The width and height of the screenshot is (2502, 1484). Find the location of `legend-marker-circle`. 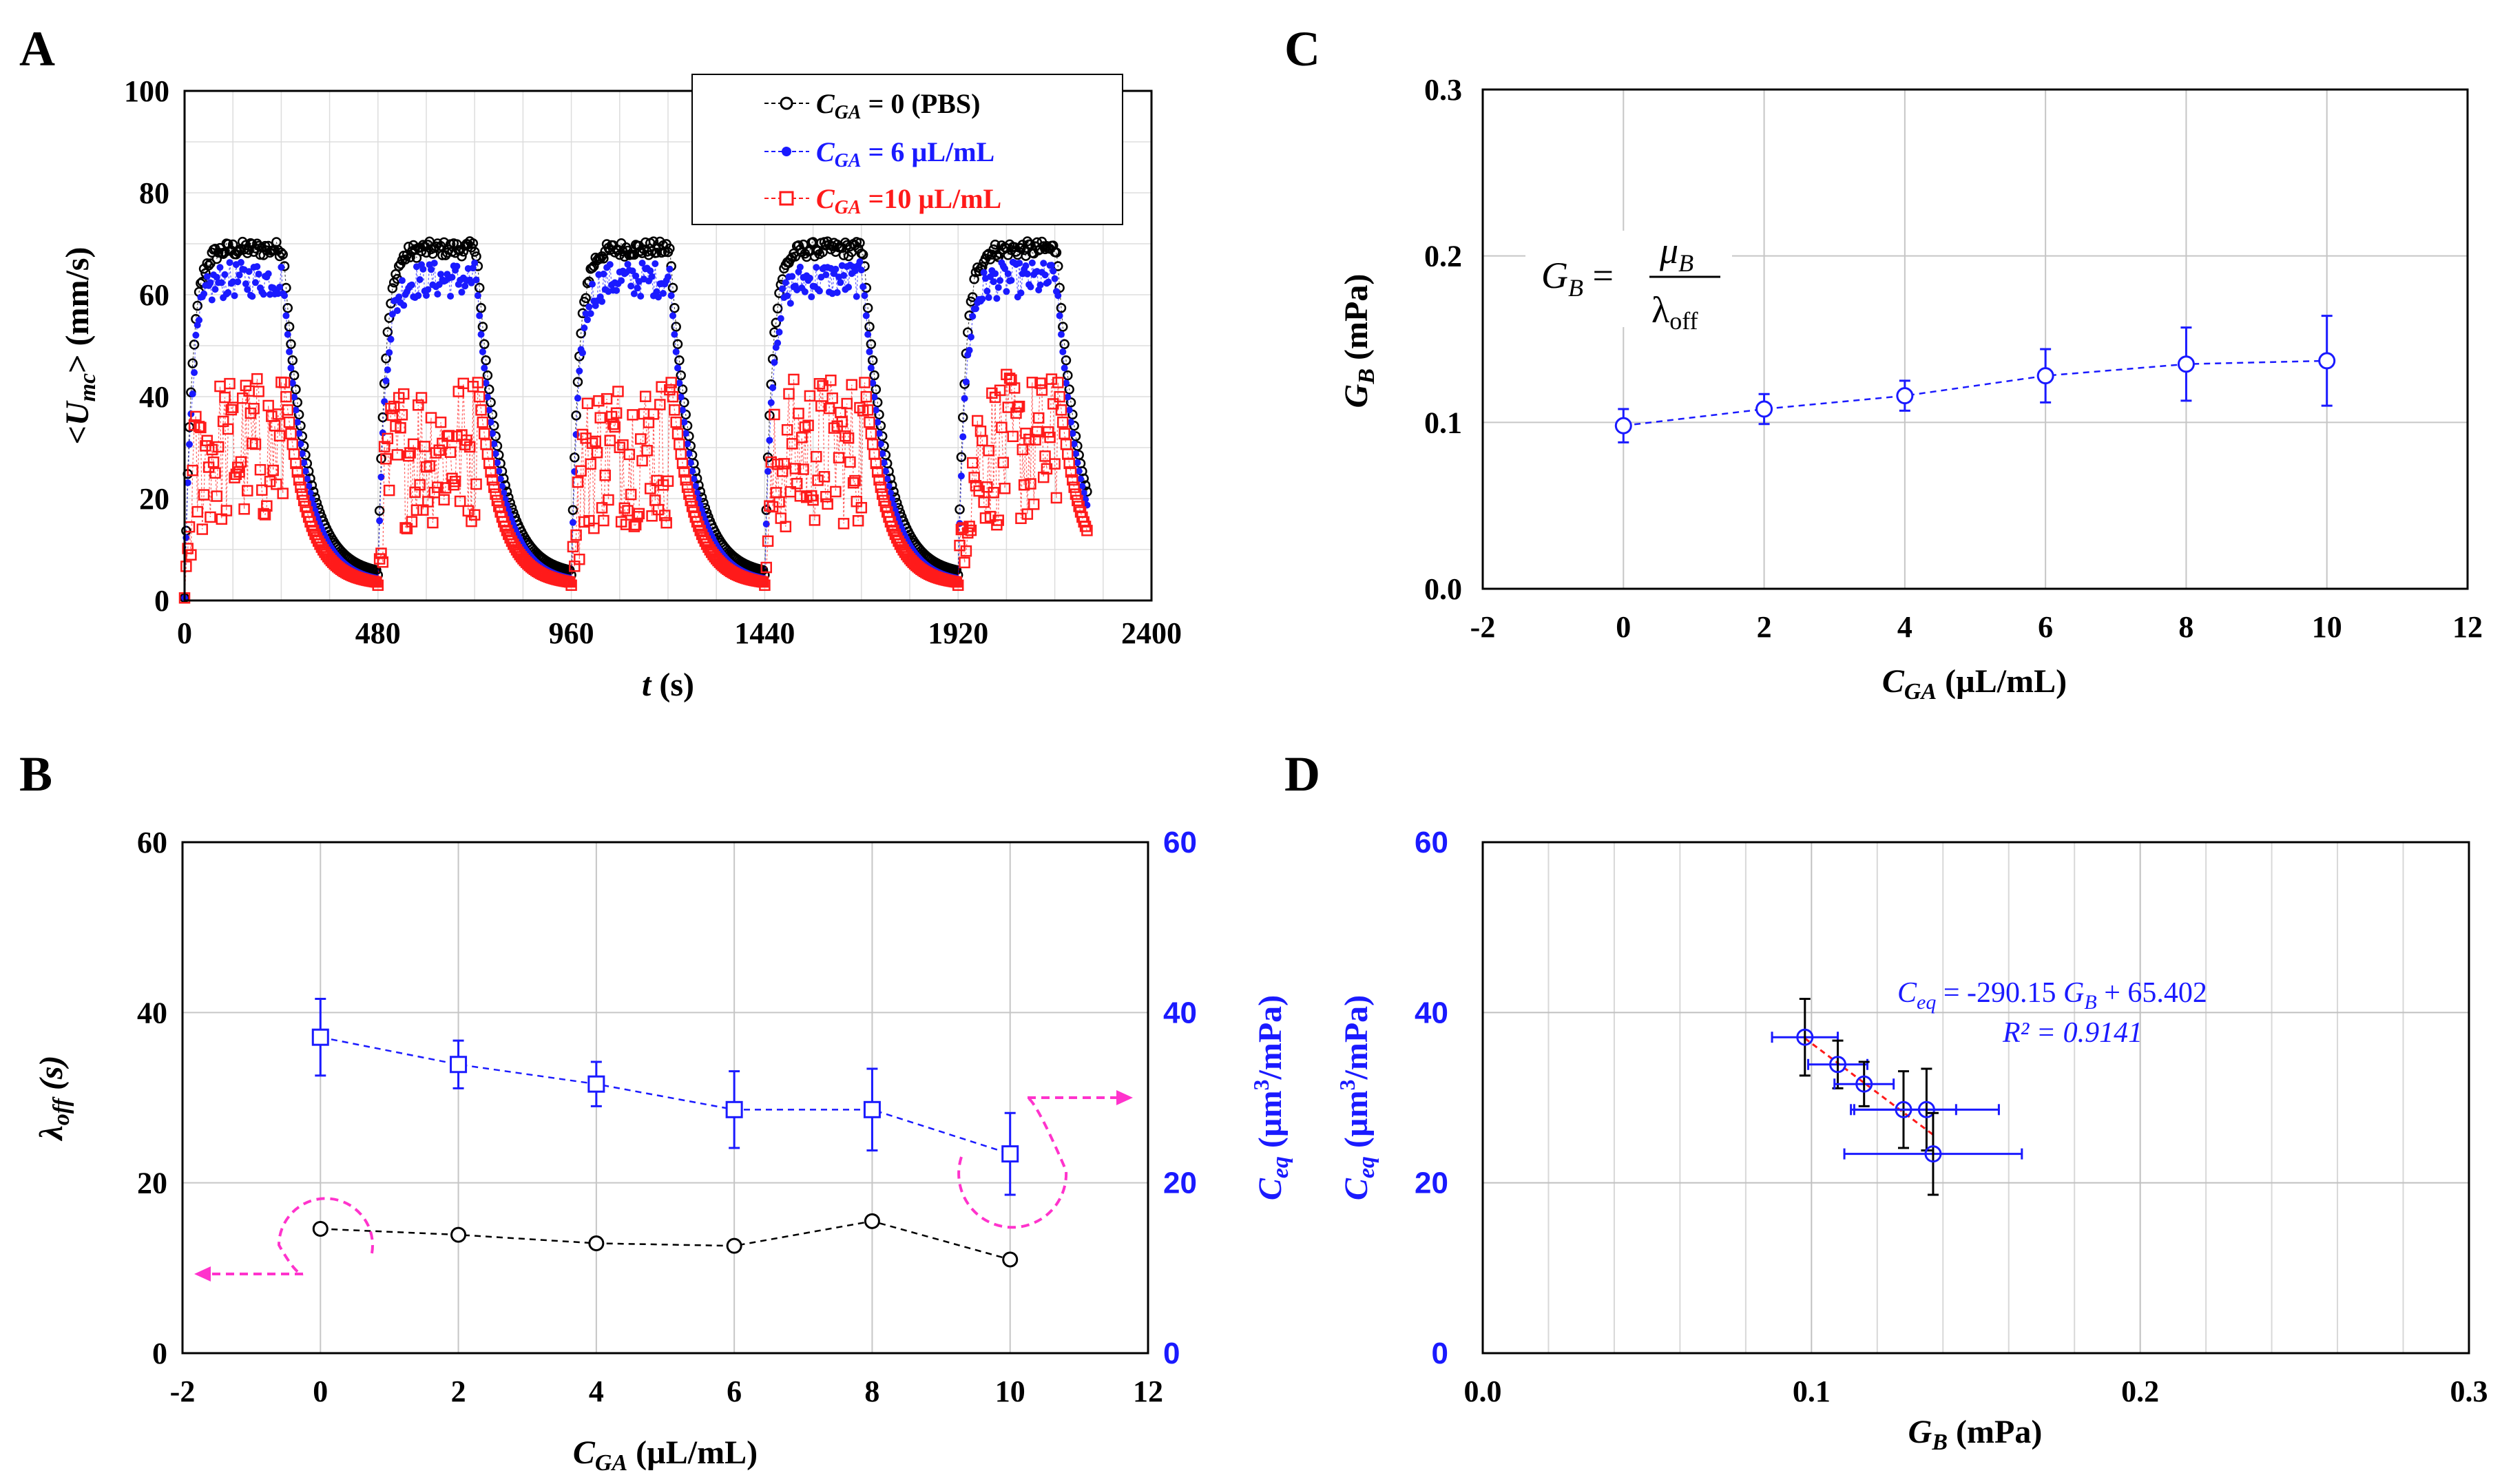

legend-marker-circle is located at coordinates (786, 103).